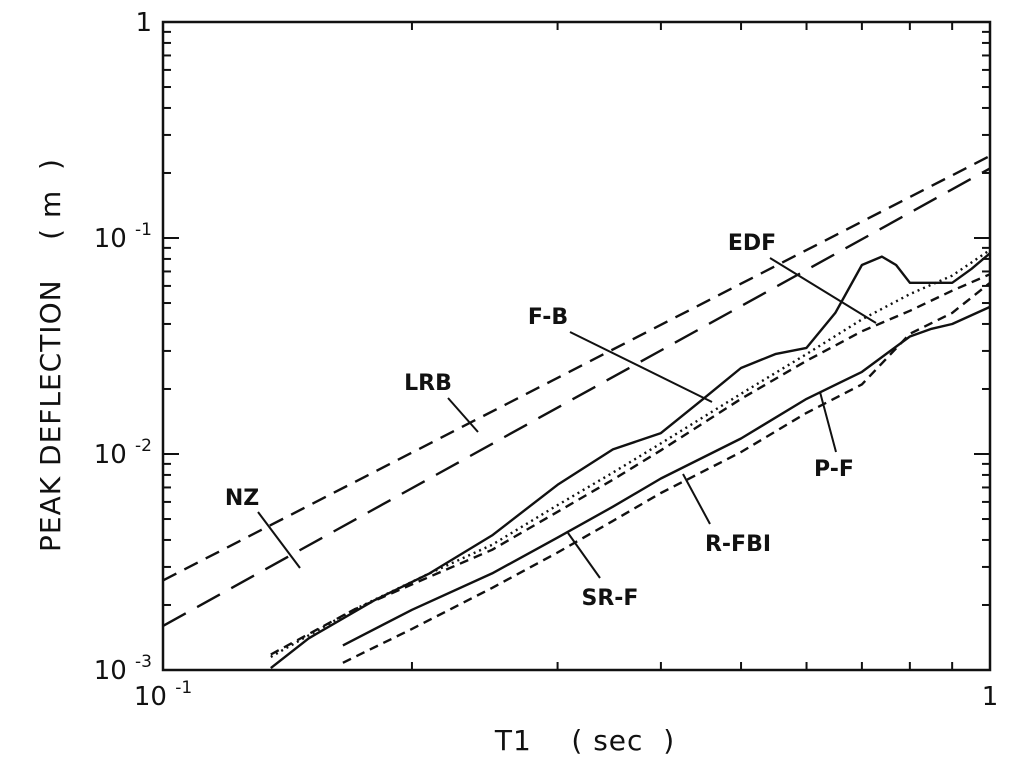 This screenshot has width=1021, height=759. What do you see at coordinates (828, 422) in the screenshot?
I see `leader-p-f` at bounding box center [828, 422].